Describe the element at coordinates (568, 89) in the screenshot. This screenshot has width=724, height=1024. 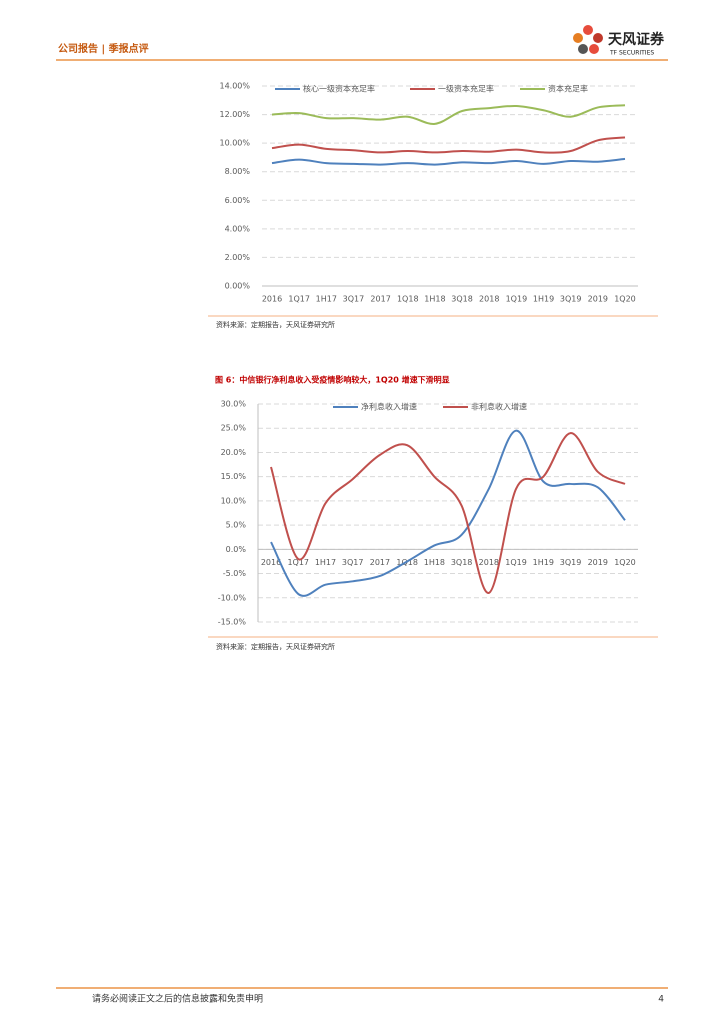
I see `legend-label: 资本充足率` at that location.